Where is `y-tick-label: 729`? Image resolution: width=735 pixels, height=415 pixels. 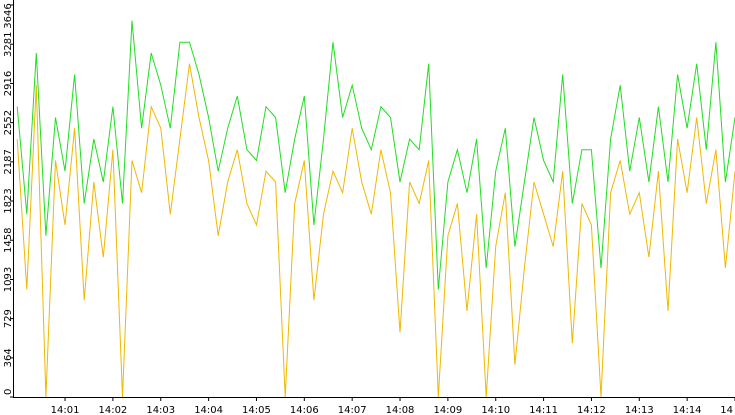
y-tick-label: 729 is located at coordinates (8, 318).